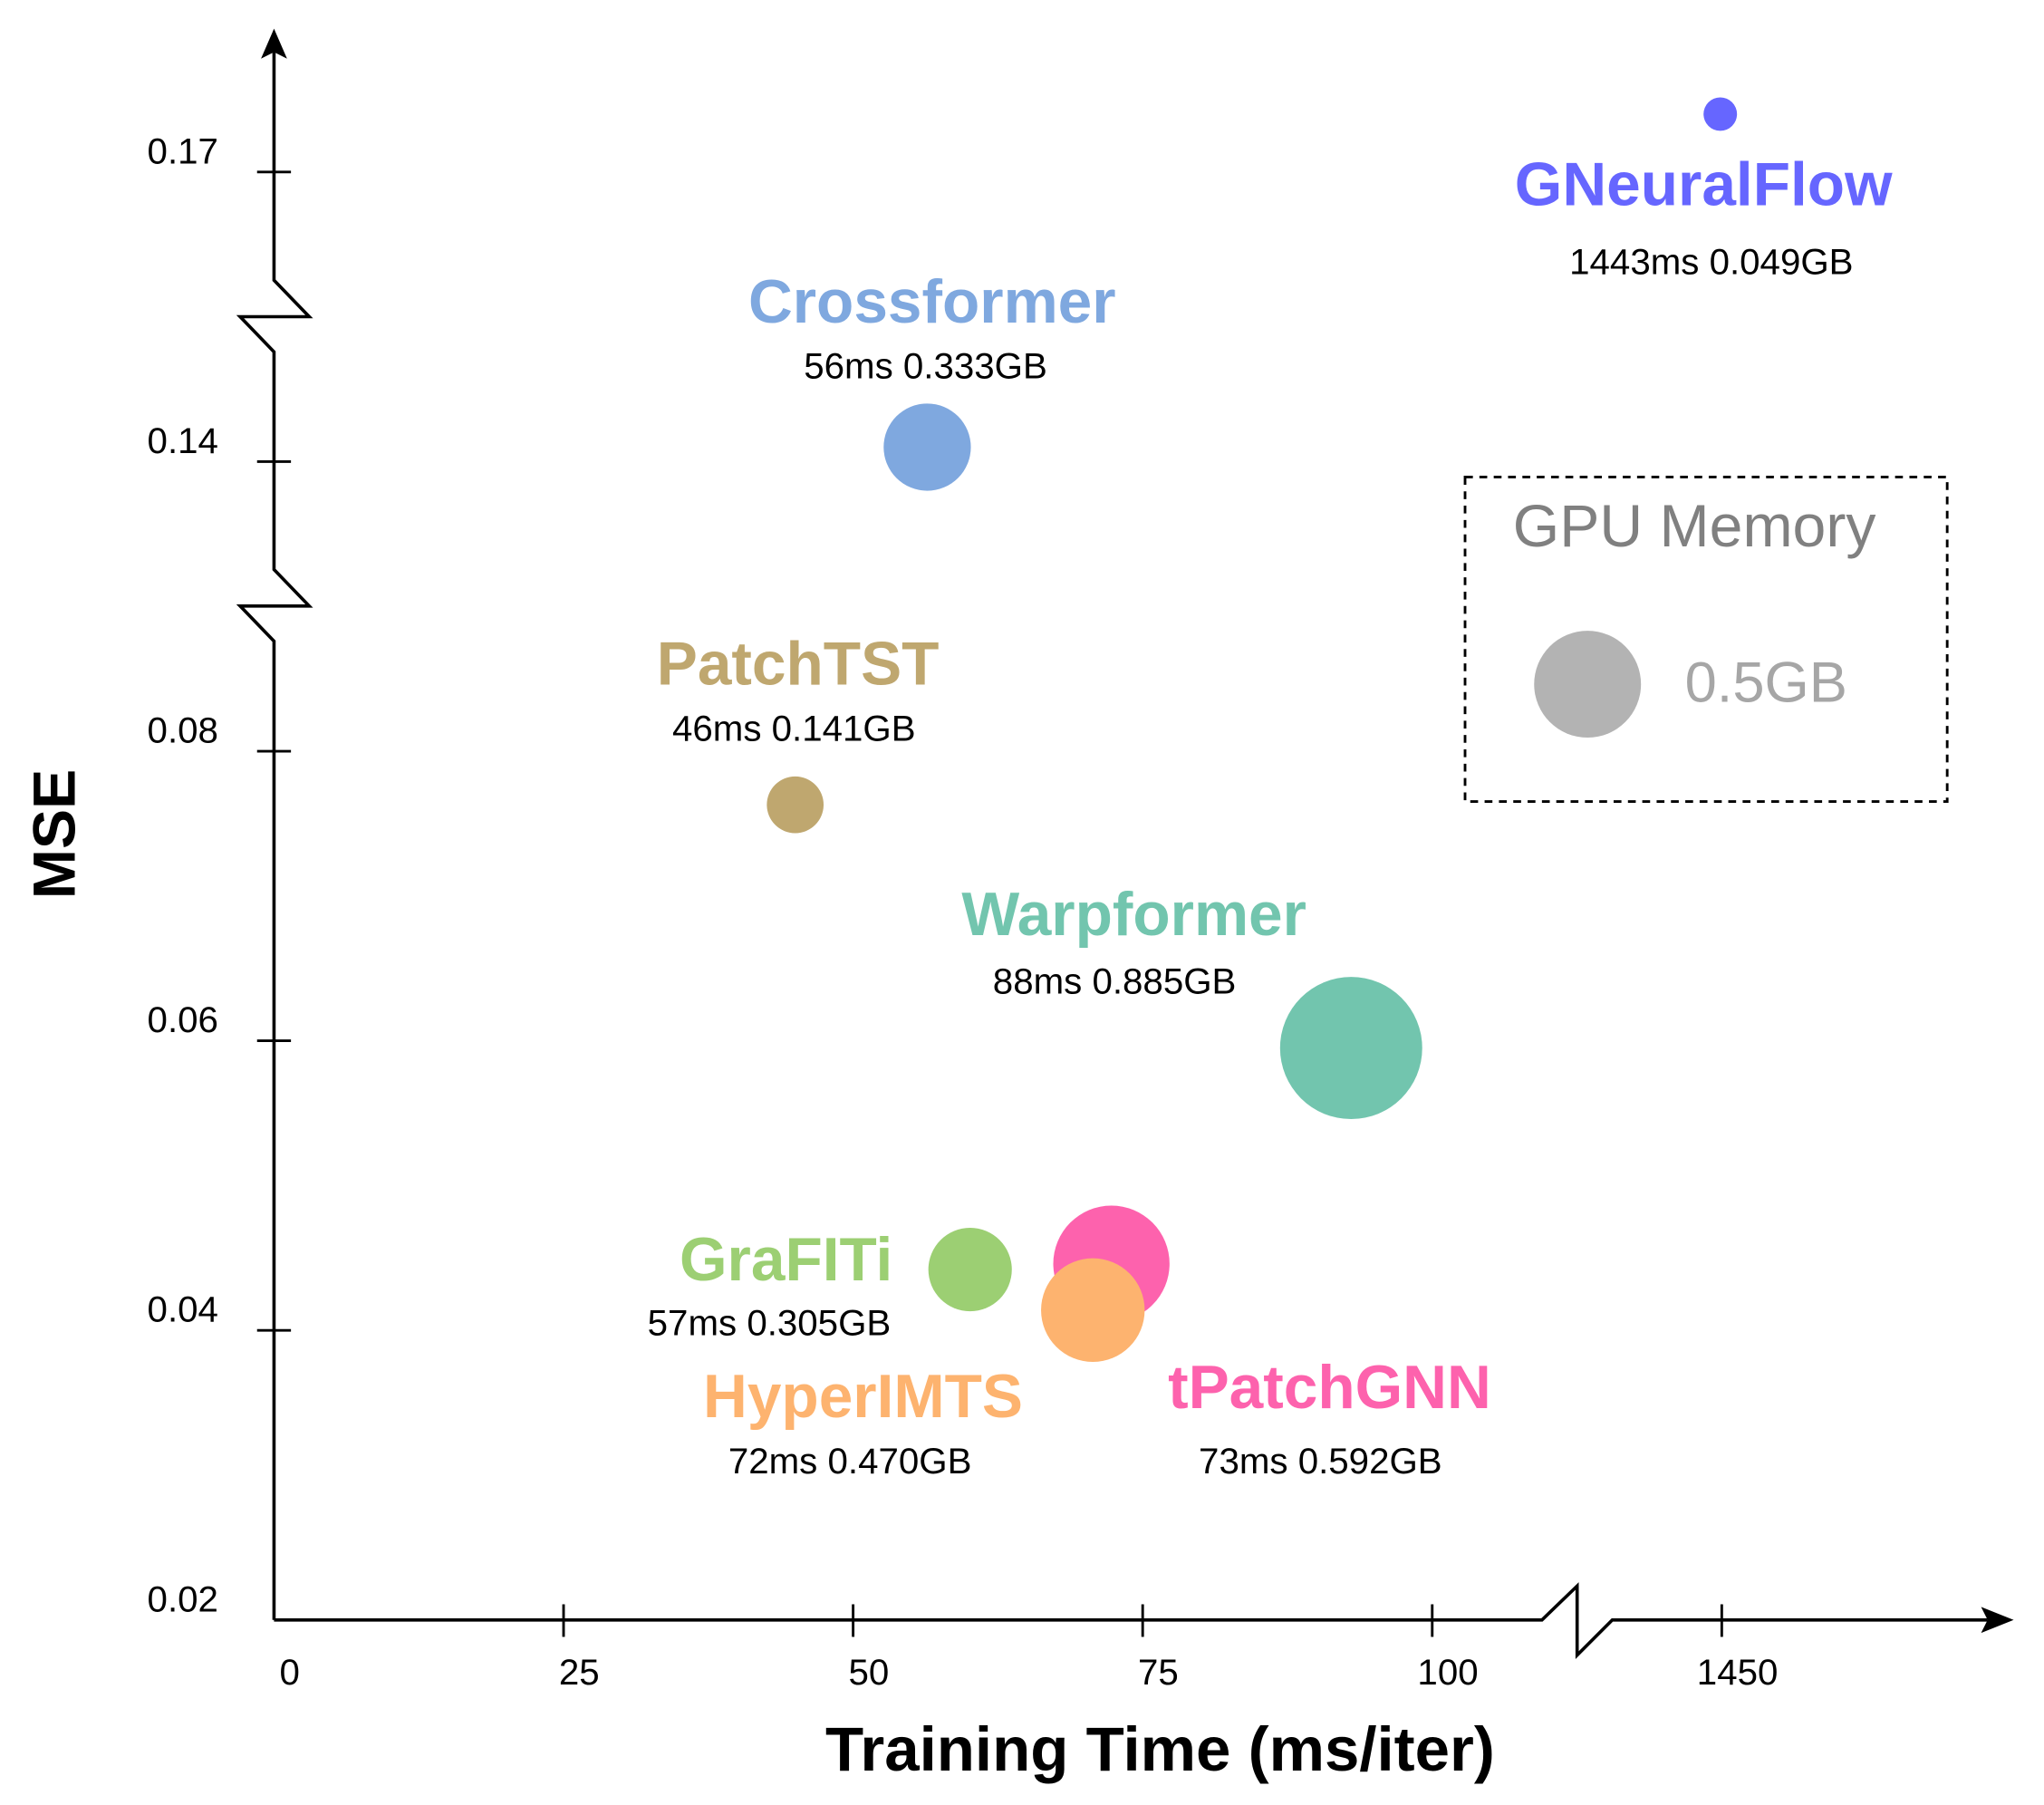 This screenshot has height=1805, width=2044. What do you see at coordinates (1320, 1462) in the screenshot?
I see `point-annotation: 73ms 0.592GB` at bounding box center [1320, 1462].